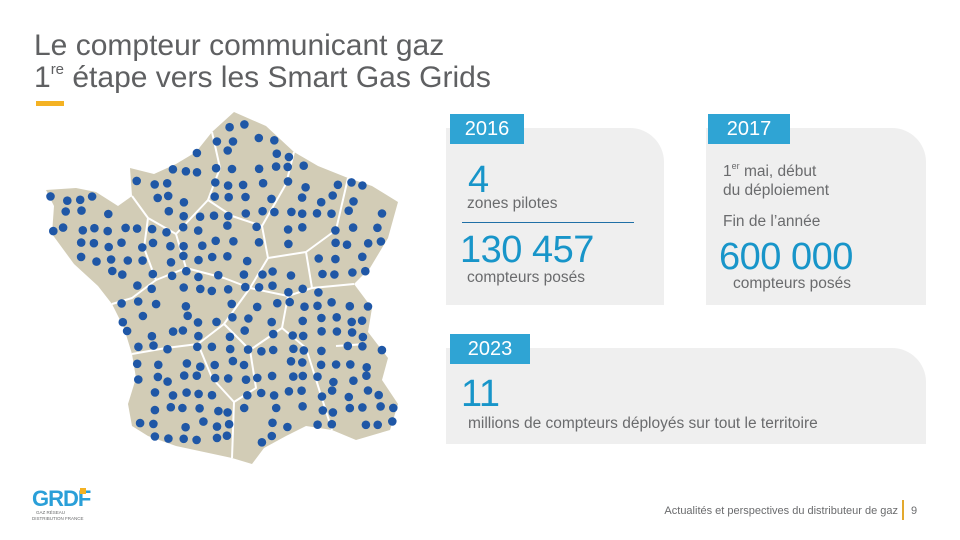 This screenshot has height=540, width=960. I want to click on meters-2017-label: compteurs posés, so click(792, 283).